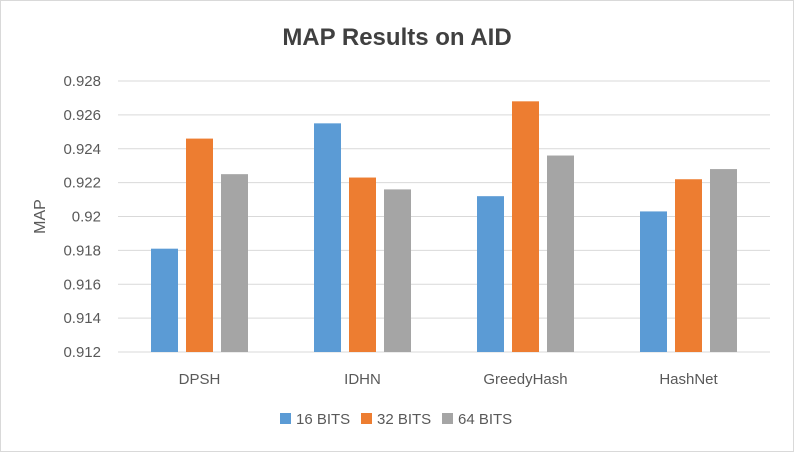 This screenshot has height=452, width=794. What do you see at coordinates (485, 419) in the screenshot?
I see `legend-label: 64 BITS` at bounding box center [485, 419].